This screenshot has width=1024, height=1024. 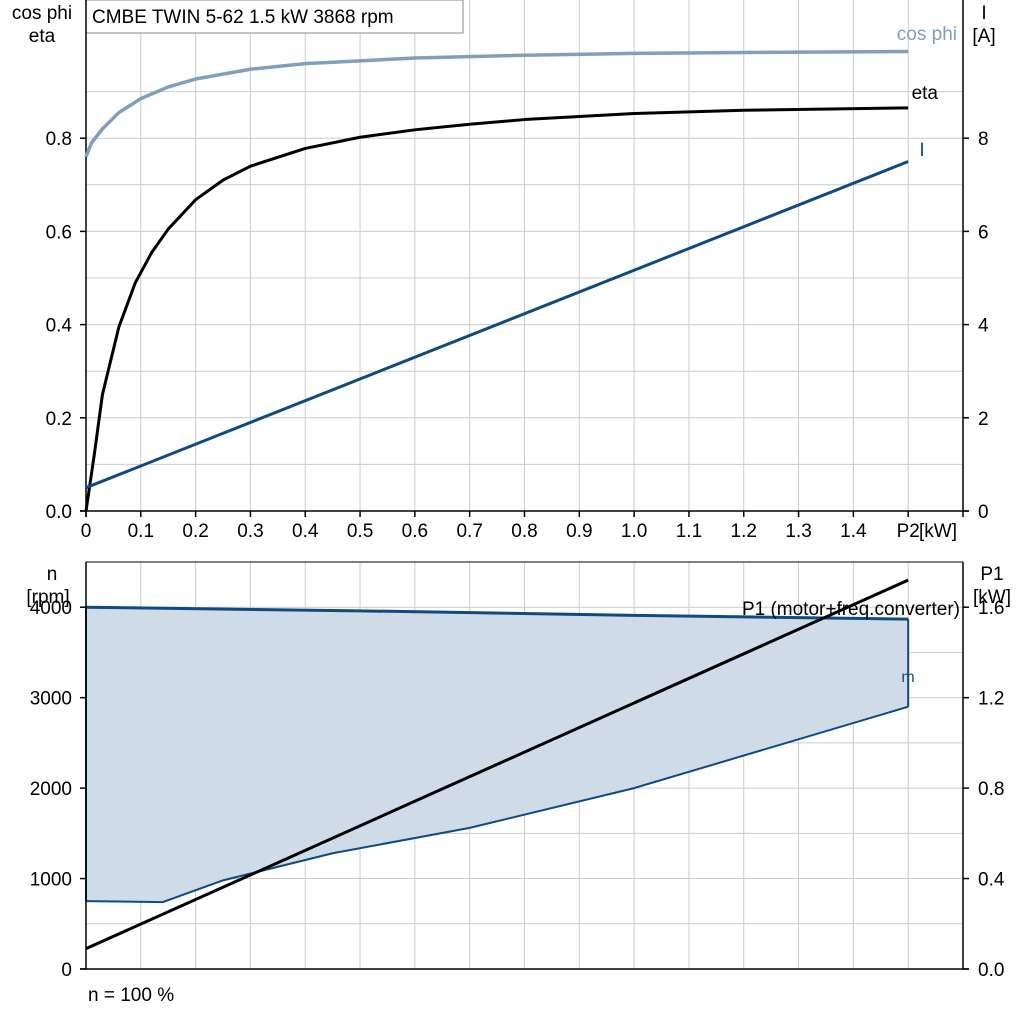 What do you see at coordinates (921, 150) in the screenshot?
I see `series-label-I: I` at bounding box center [921, 150].